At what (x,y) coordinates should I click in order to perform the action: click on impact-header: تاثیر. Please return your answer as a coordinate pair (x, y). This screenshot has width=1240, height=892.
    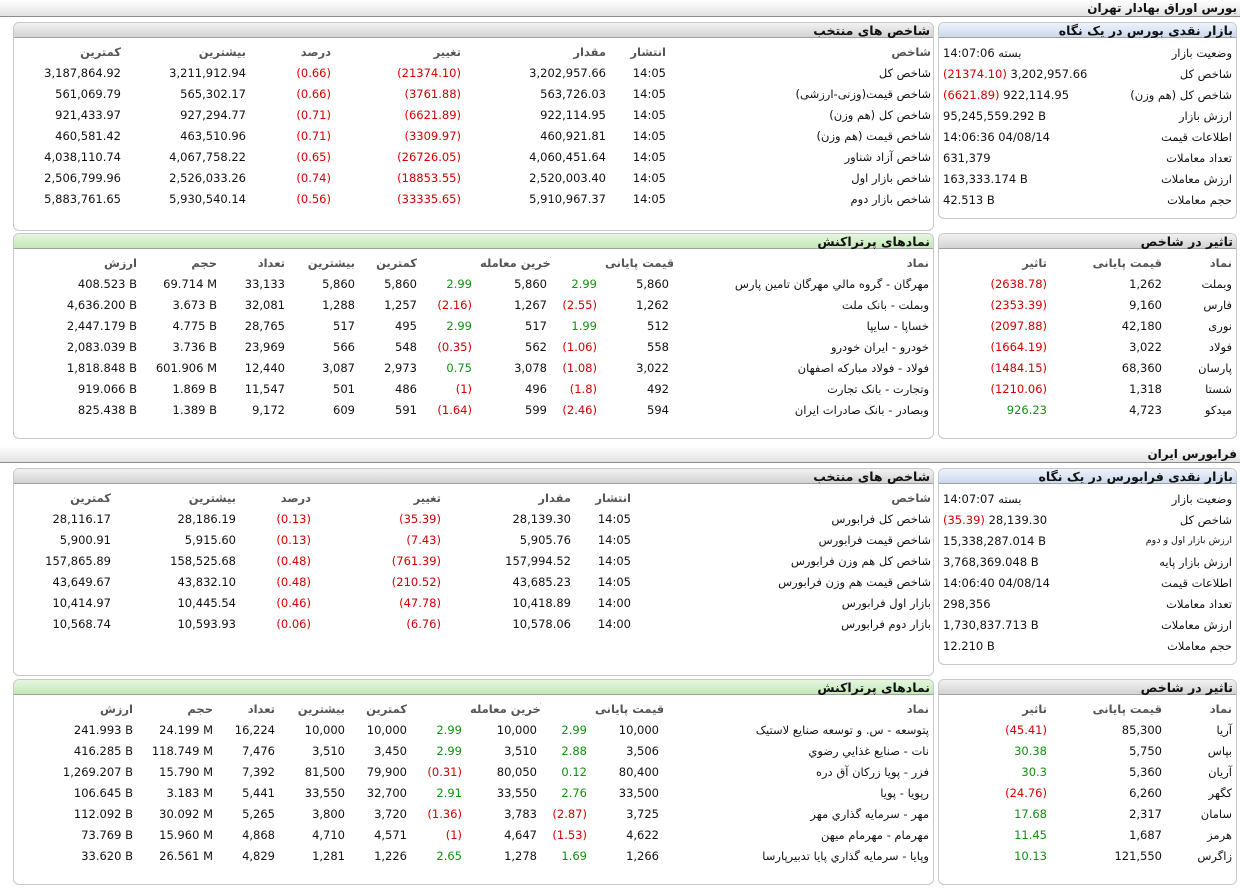
    Looking at the image, I should click on (1034, 708).